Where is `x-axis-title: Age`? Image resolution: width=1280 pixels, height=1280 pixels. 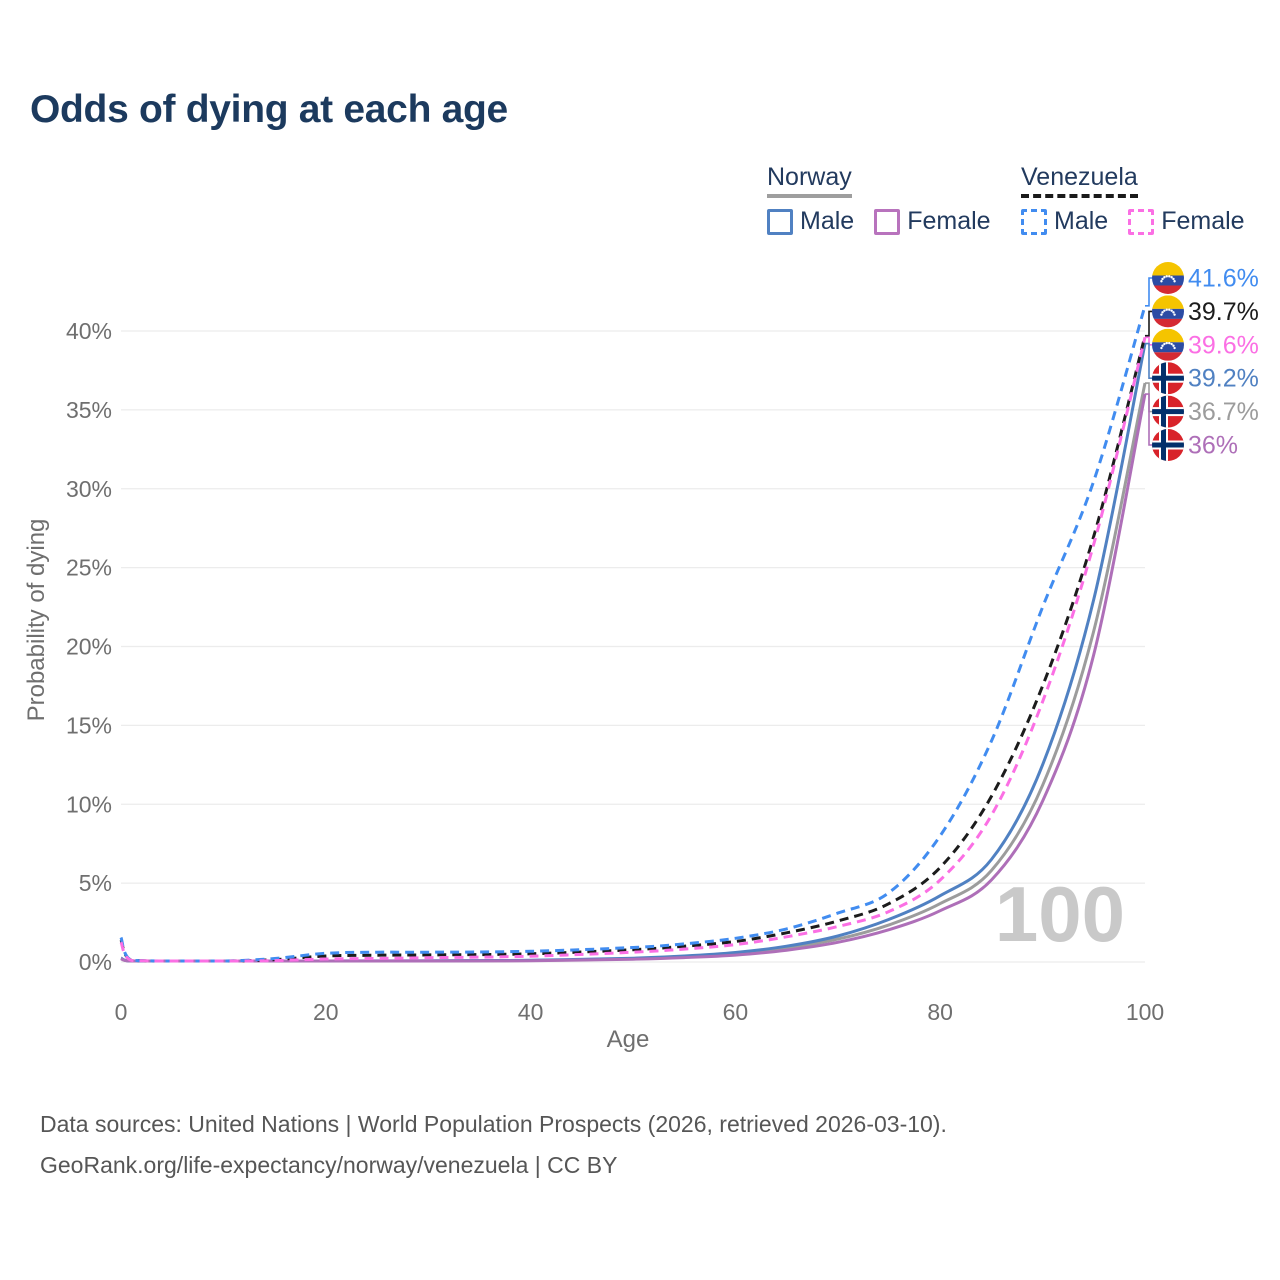 x-axis-title: Age is located at coordinates (628, 1039).